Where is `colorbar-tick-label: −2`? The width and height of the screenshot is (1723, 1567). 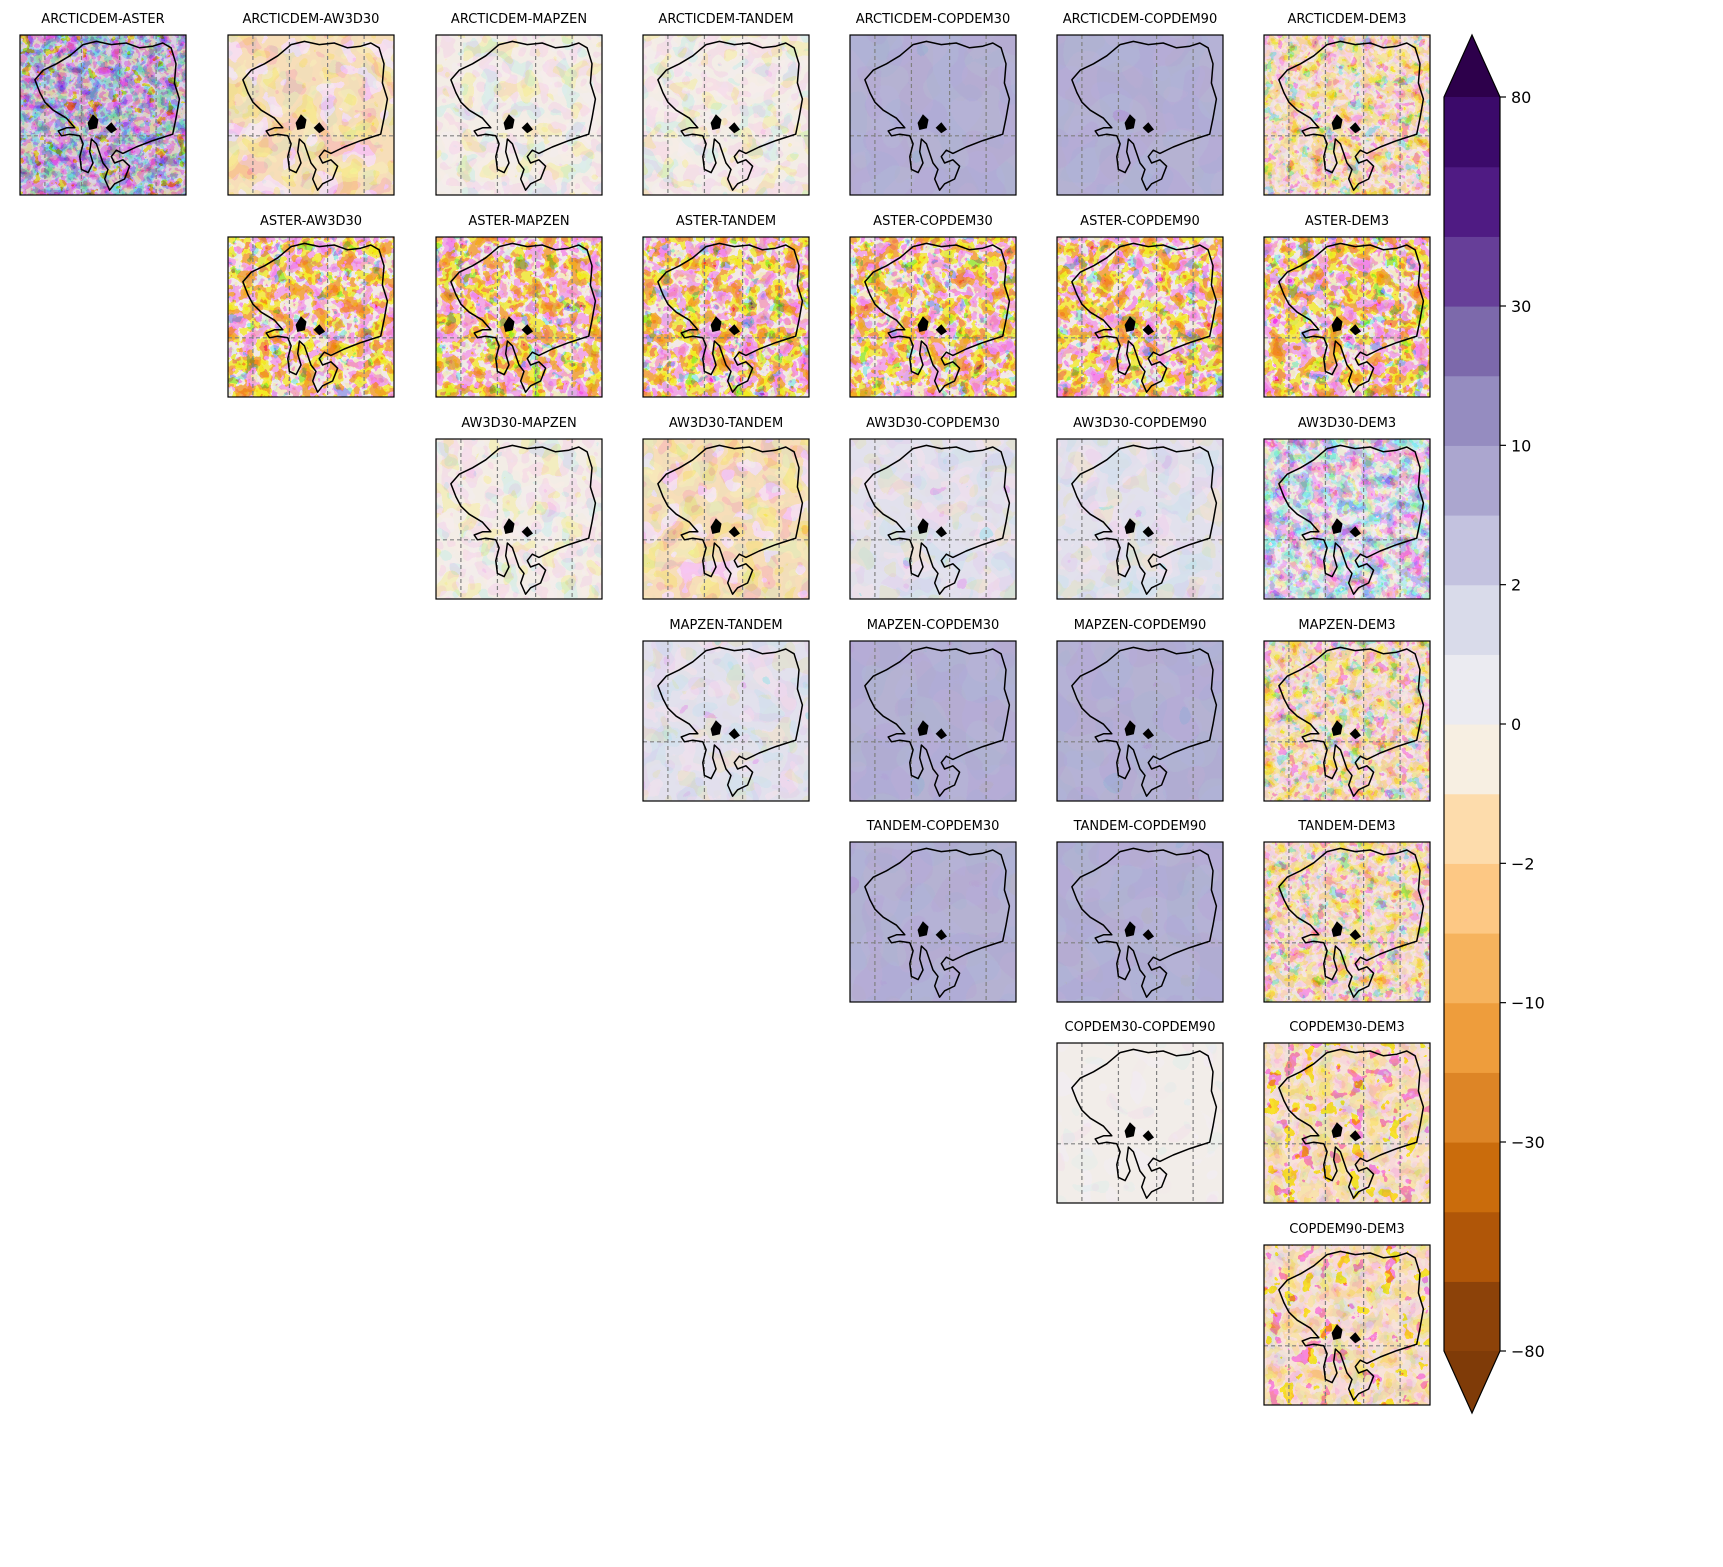 colorbar-tick-label: −2 is located at coordinates (1523, 863).